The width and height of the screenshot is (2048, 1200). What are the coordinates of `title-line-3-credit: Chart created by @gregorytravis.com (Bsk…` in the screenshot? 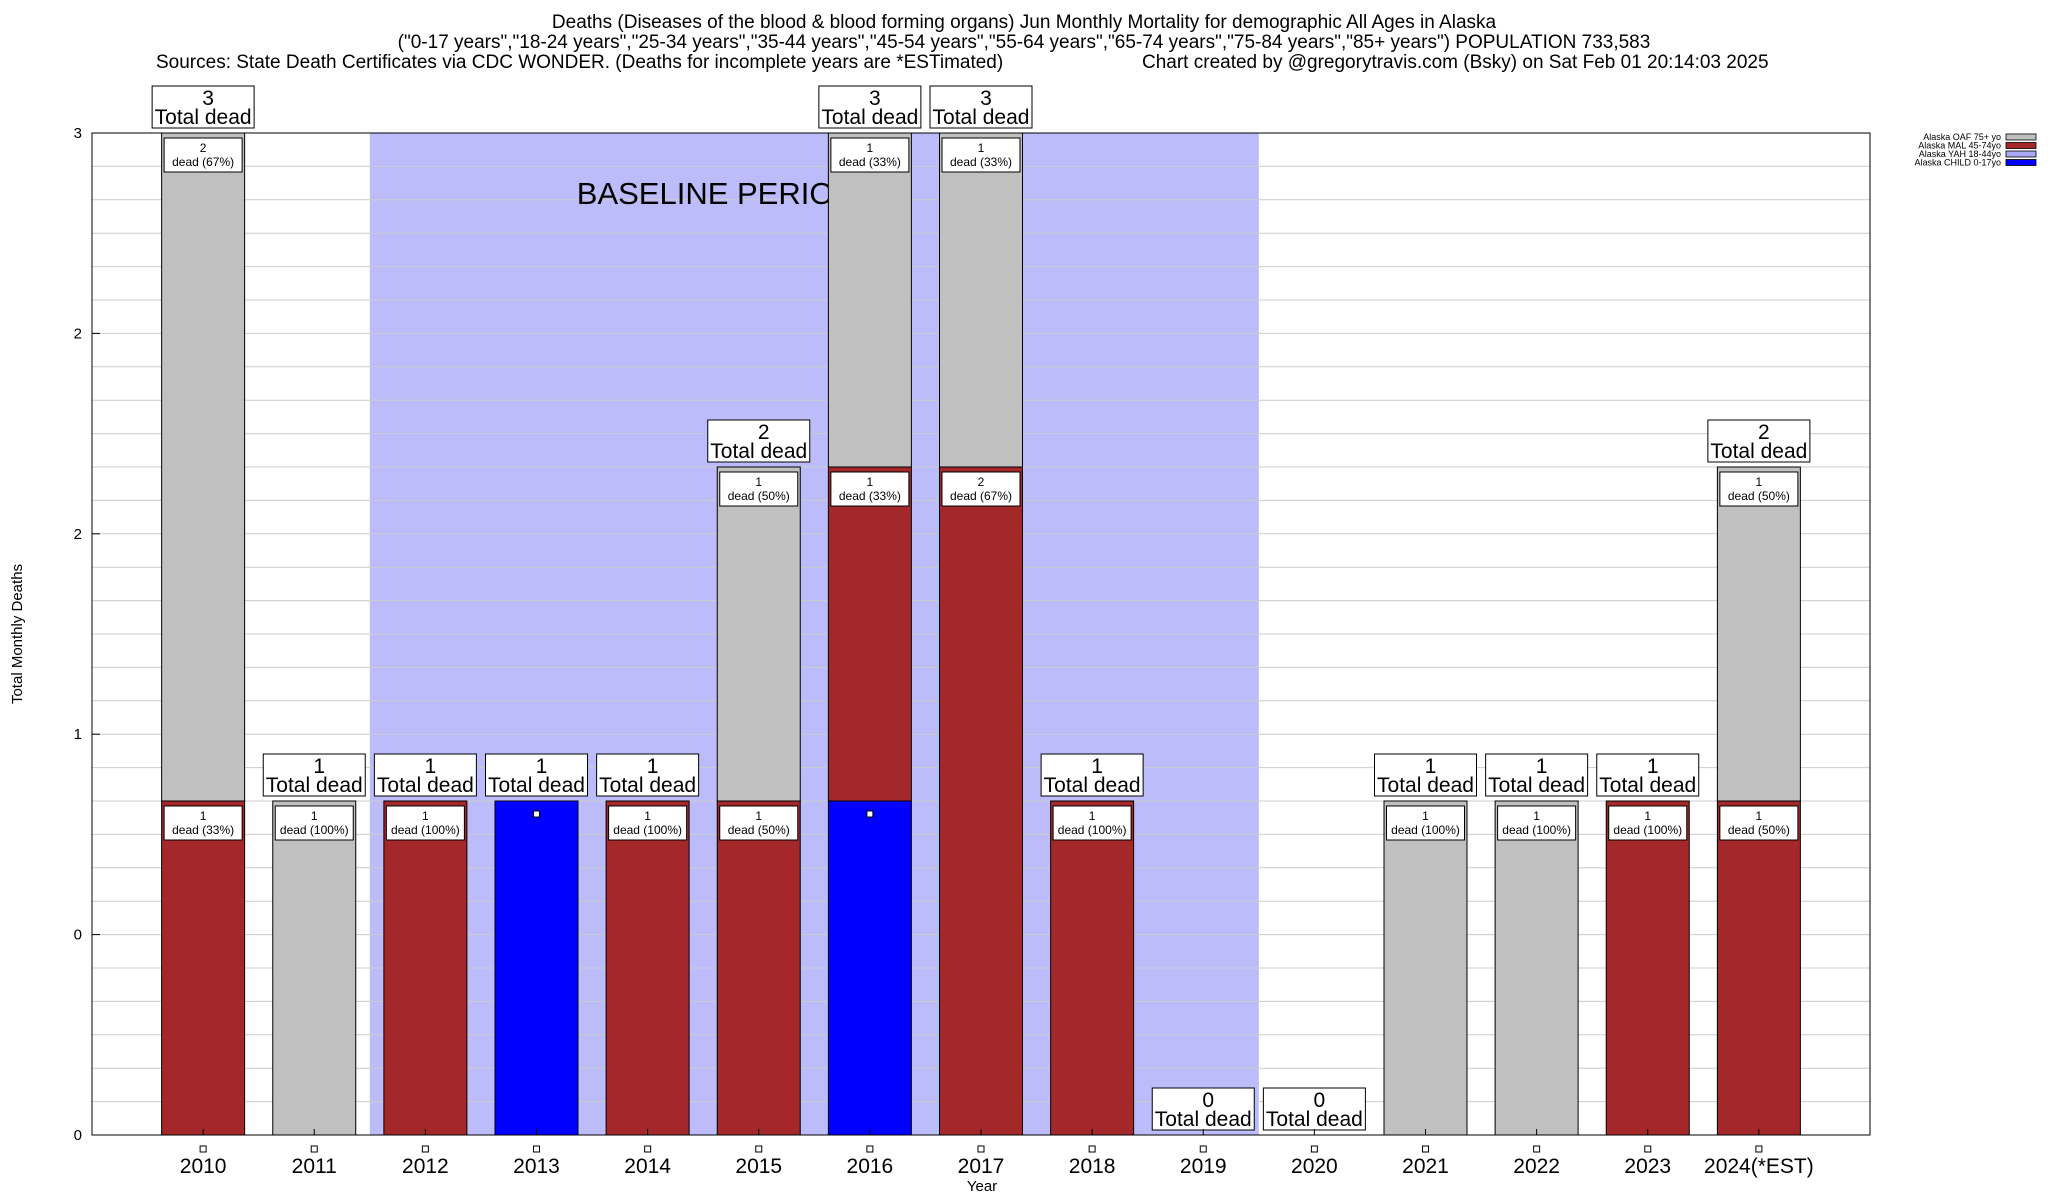 It's located at (1455, 62).